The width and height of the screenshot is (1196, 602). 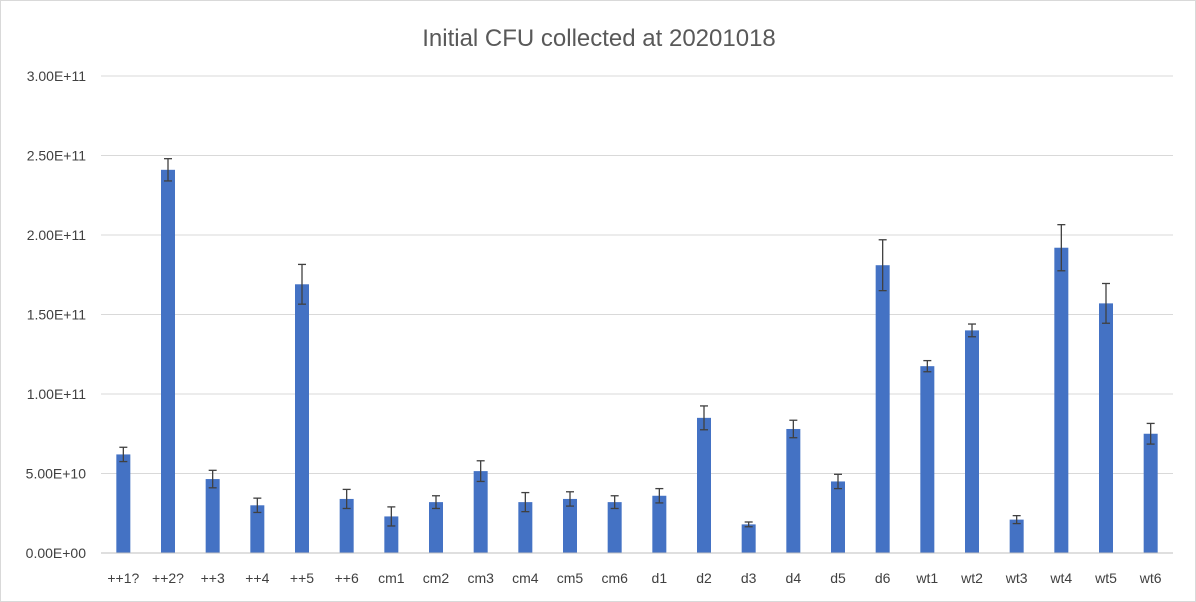 What do you see at coordinates (570, 499) in the screenshot?
I see `error-bar-cm5` at bounding box center [570, 499].